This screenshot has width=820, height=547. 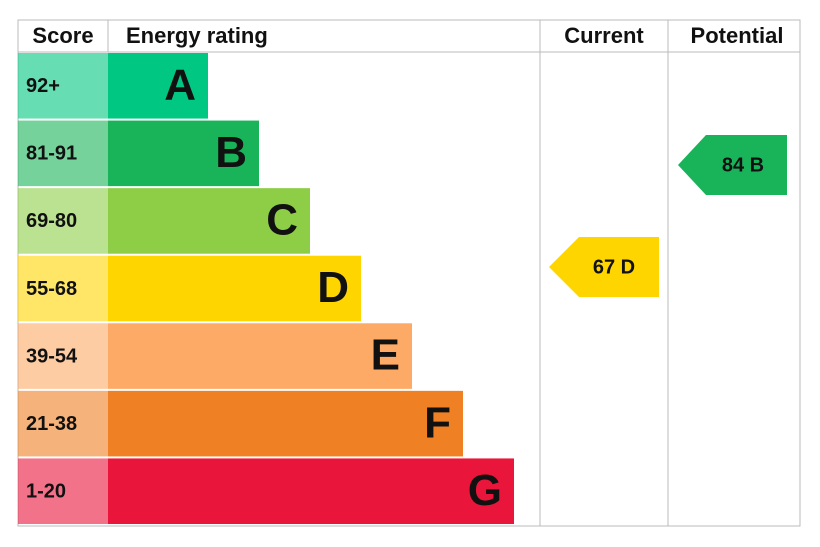 I want to click on potential-label: 84 B, so click(x=743, y=165).